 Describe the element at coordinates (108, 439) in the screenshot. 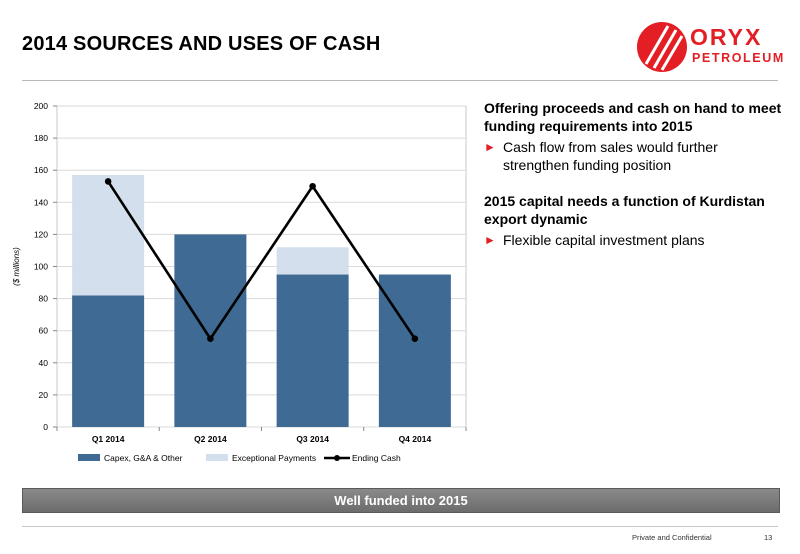

I see `x-tick-label: Q1 2014` at that location.